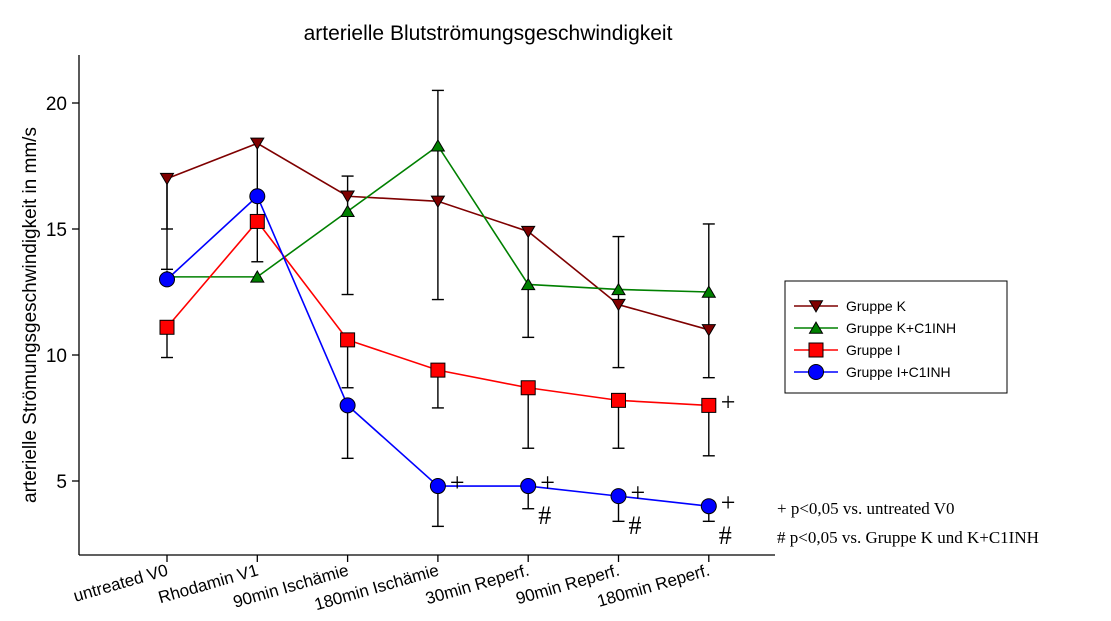  I want to click on legend-label: Gruppe I, so click(873, 350).